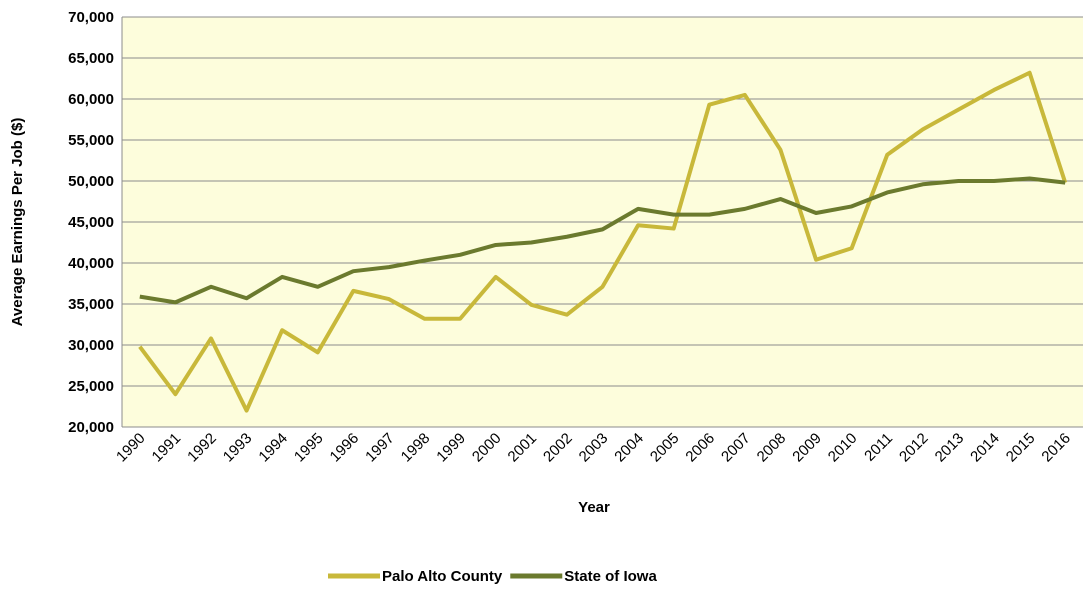  Describe the element at coordinates (91, 222) in the screenshot. I see `y-tick-label: 45,000` at that location.